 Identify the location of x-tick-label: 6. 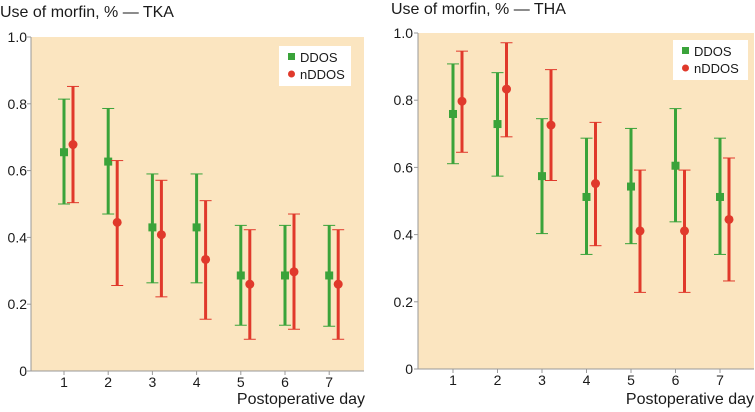
(676, 380).